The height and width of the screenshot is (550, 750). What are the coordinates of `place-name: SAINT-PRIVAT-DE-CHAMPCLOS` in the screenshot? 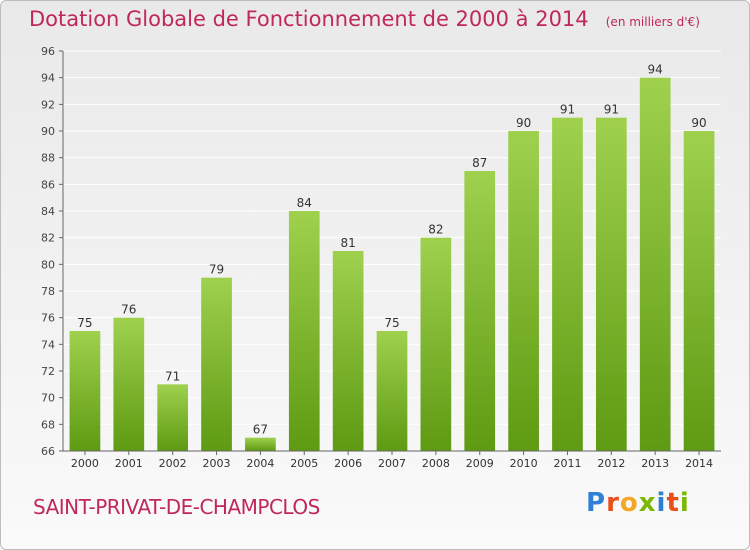 It's located at (176, 507).